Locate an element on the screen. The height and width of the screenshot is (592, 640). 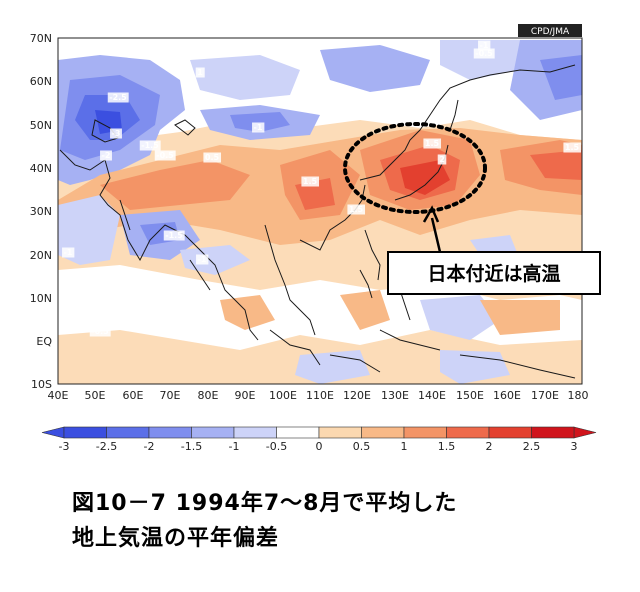
callout-text: 日本付近は高温 is located at coordinates (493, 273).